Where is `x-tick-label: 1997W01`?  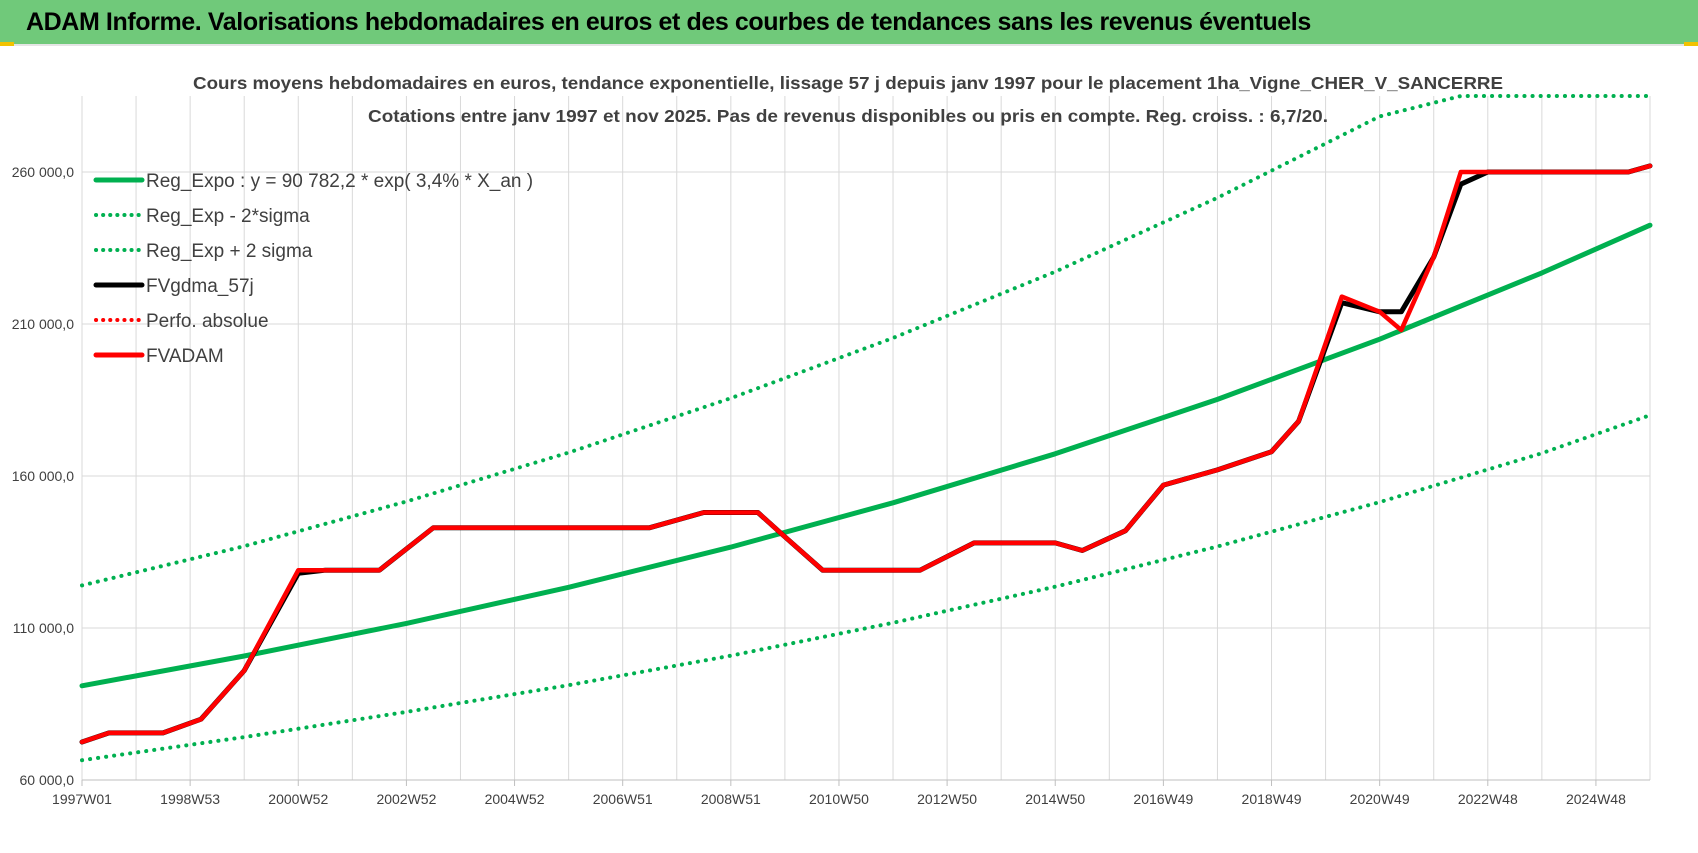 x-tick-label: 1997W01 is located at coordinates (82, 799).